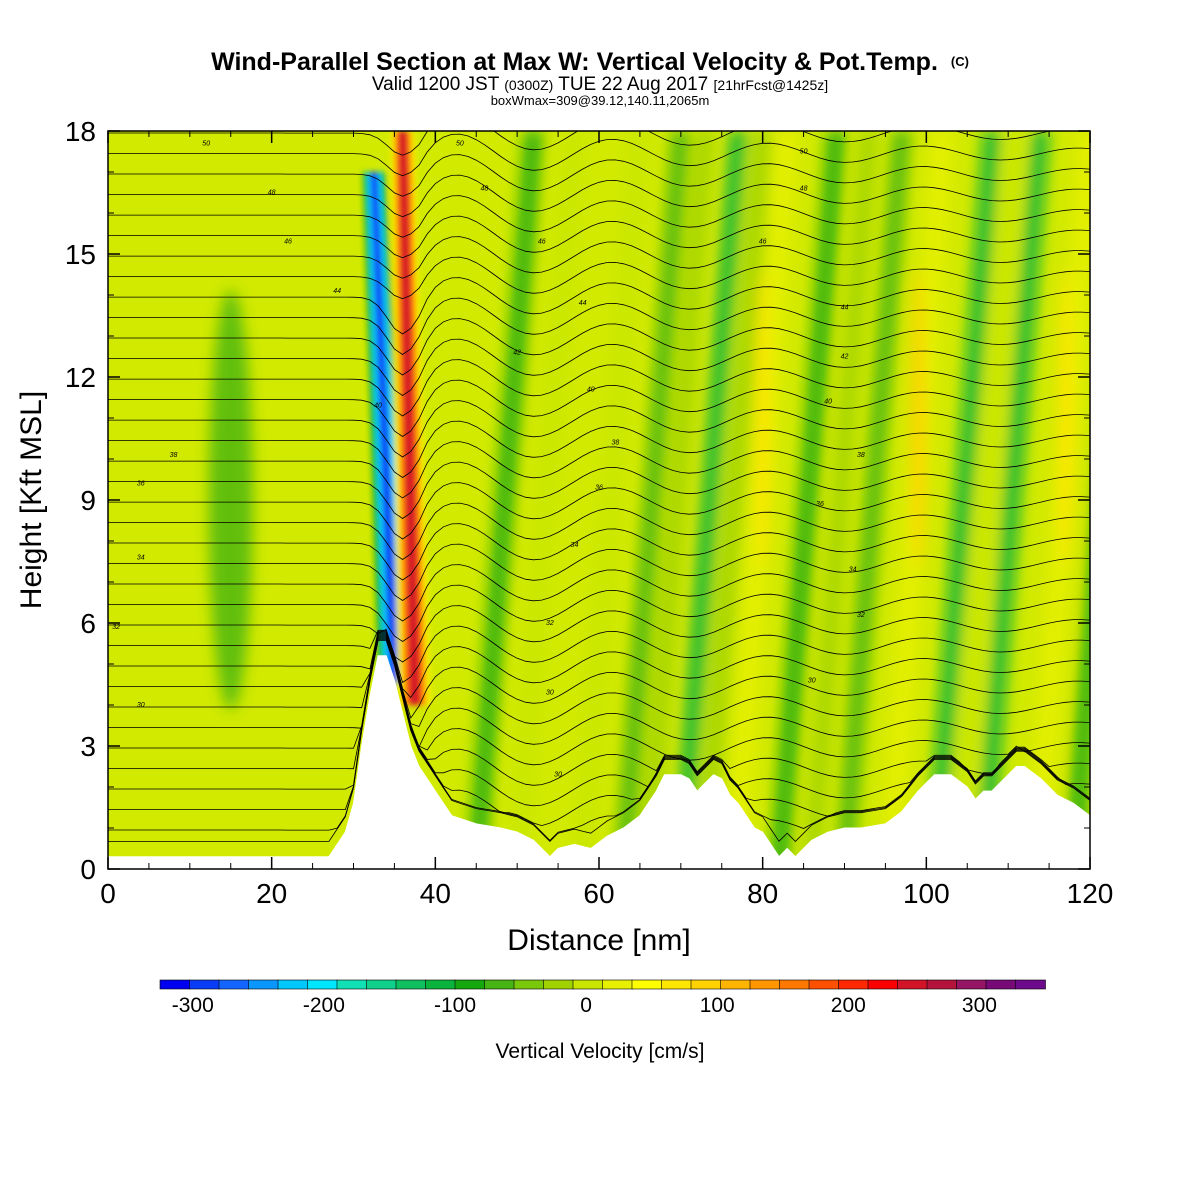 Image resolution: width=1200 pixels, height=1200 pixels. I want to click on colorbar: -300 -200 -100 0 100 200 300, so click(602, 998).